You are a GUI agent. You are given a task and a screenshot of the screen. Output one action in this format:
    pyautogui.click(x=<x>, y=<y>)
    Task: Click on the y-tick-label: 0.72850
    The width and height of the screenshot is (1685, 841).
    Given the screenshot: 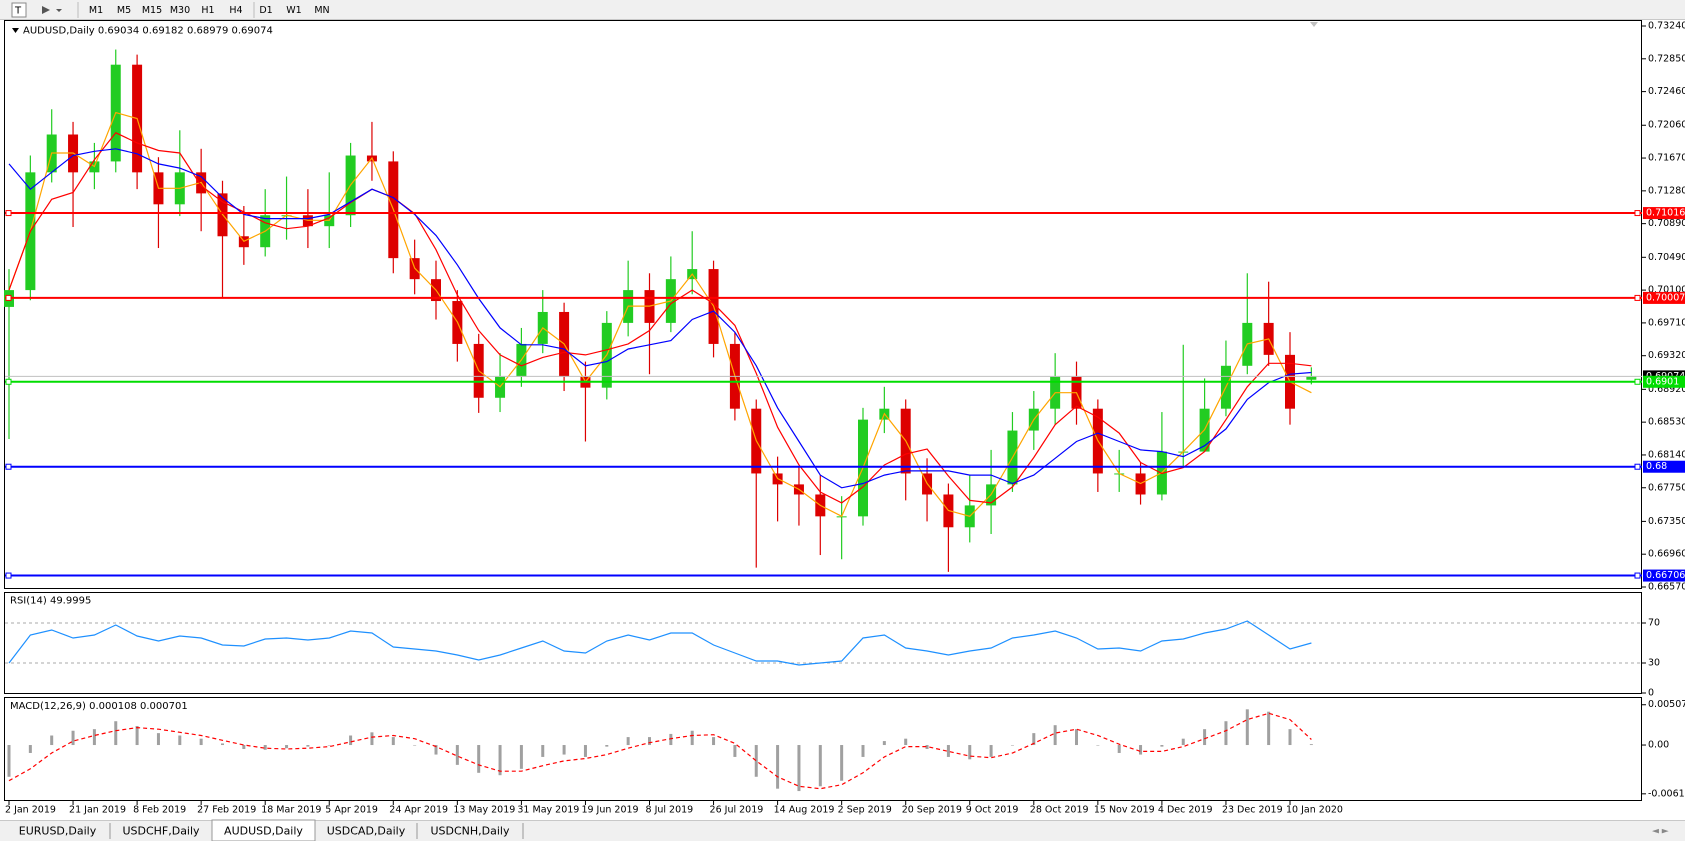 What is the action you would take?
    pyautogui.click(x=1666, y=58)
    